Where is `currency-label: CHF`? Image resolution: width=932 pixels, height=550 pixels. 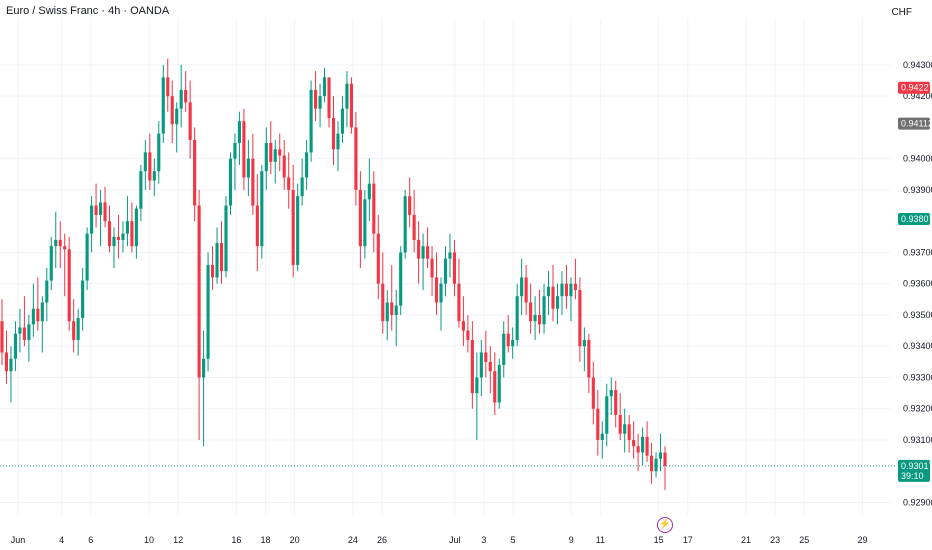
currency-label: CHF is located at coordinates (901, 12).